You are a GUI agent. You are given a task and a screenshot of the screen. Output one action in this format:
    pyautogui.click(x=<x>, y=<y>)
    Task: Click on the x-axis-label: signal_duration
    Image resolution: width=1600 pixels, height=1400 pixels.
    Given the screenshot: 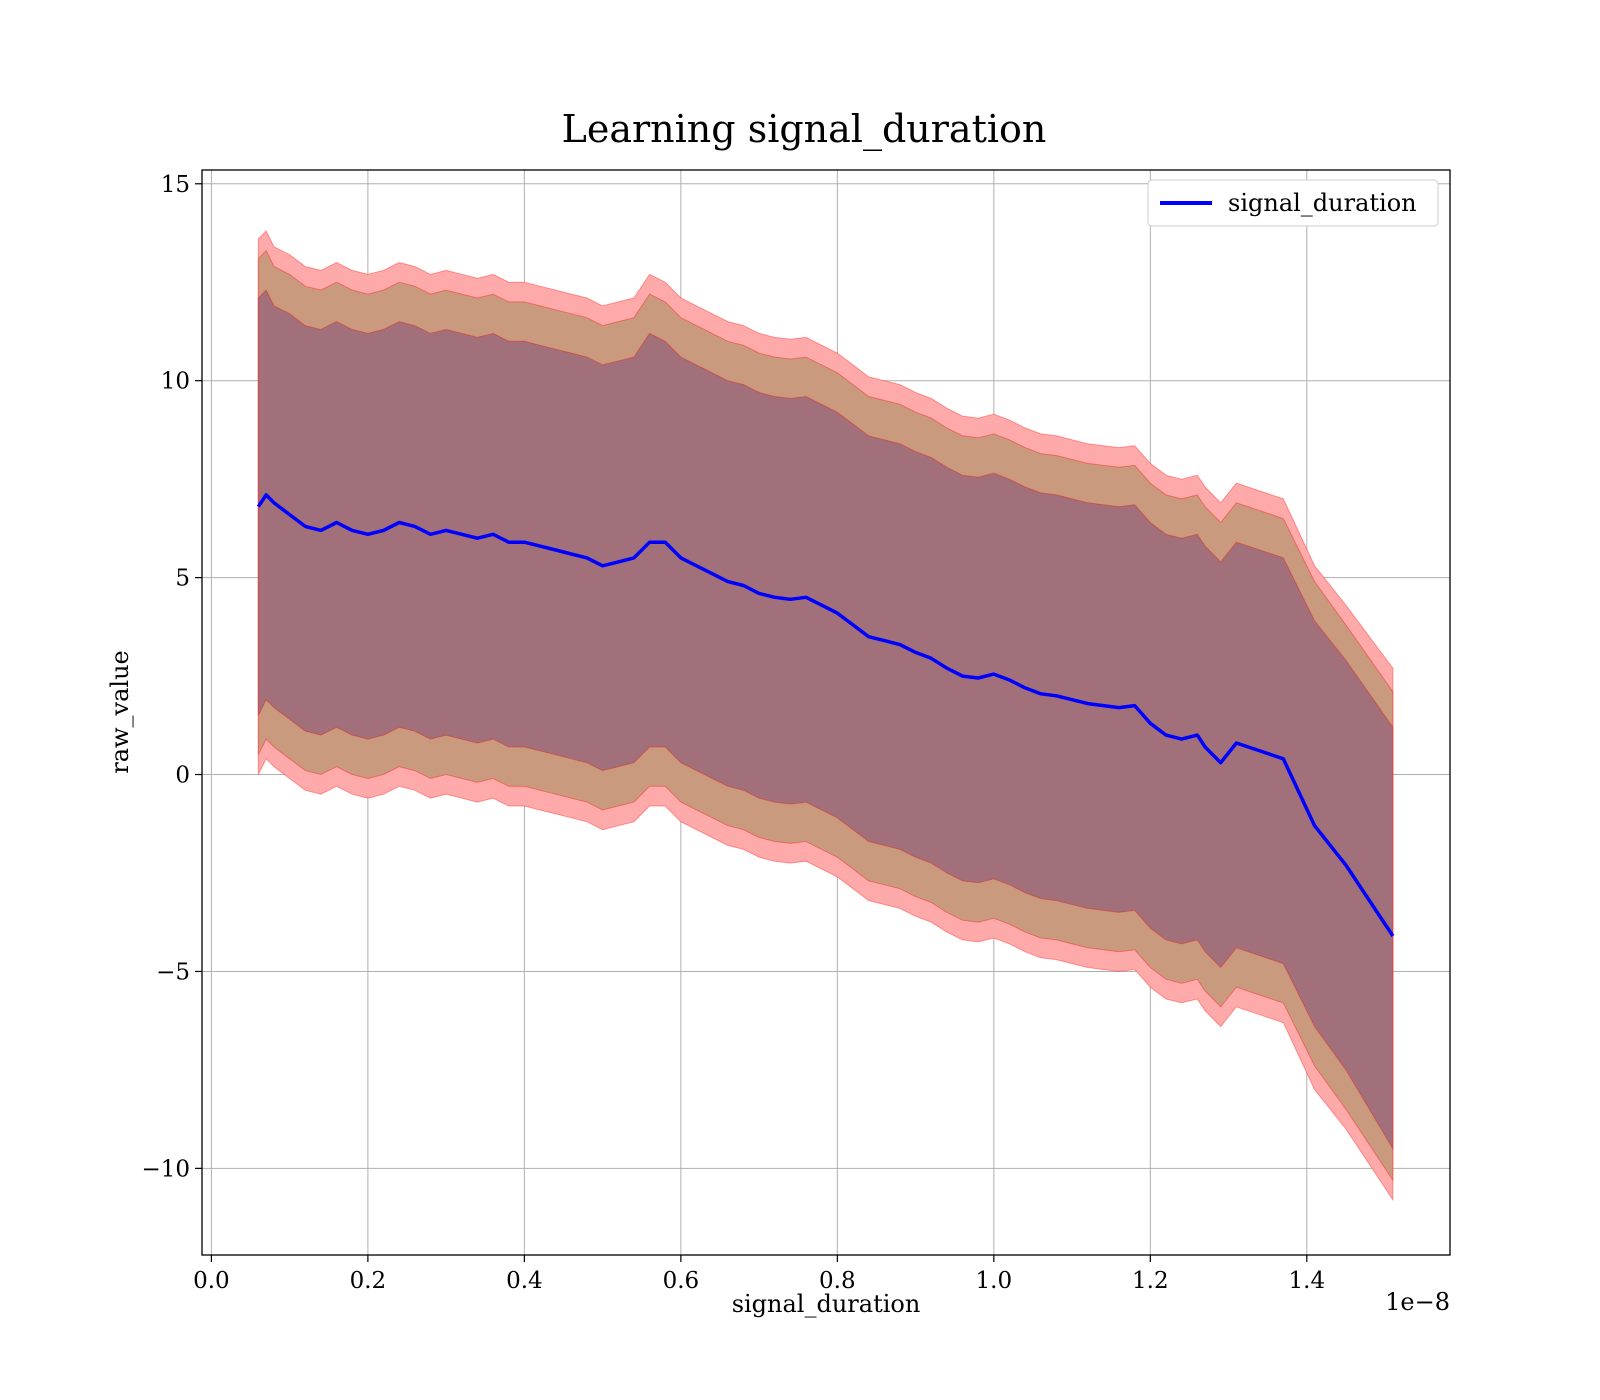 What is the action you would take?
    pyautogui.click(x=826, y=1304)
    